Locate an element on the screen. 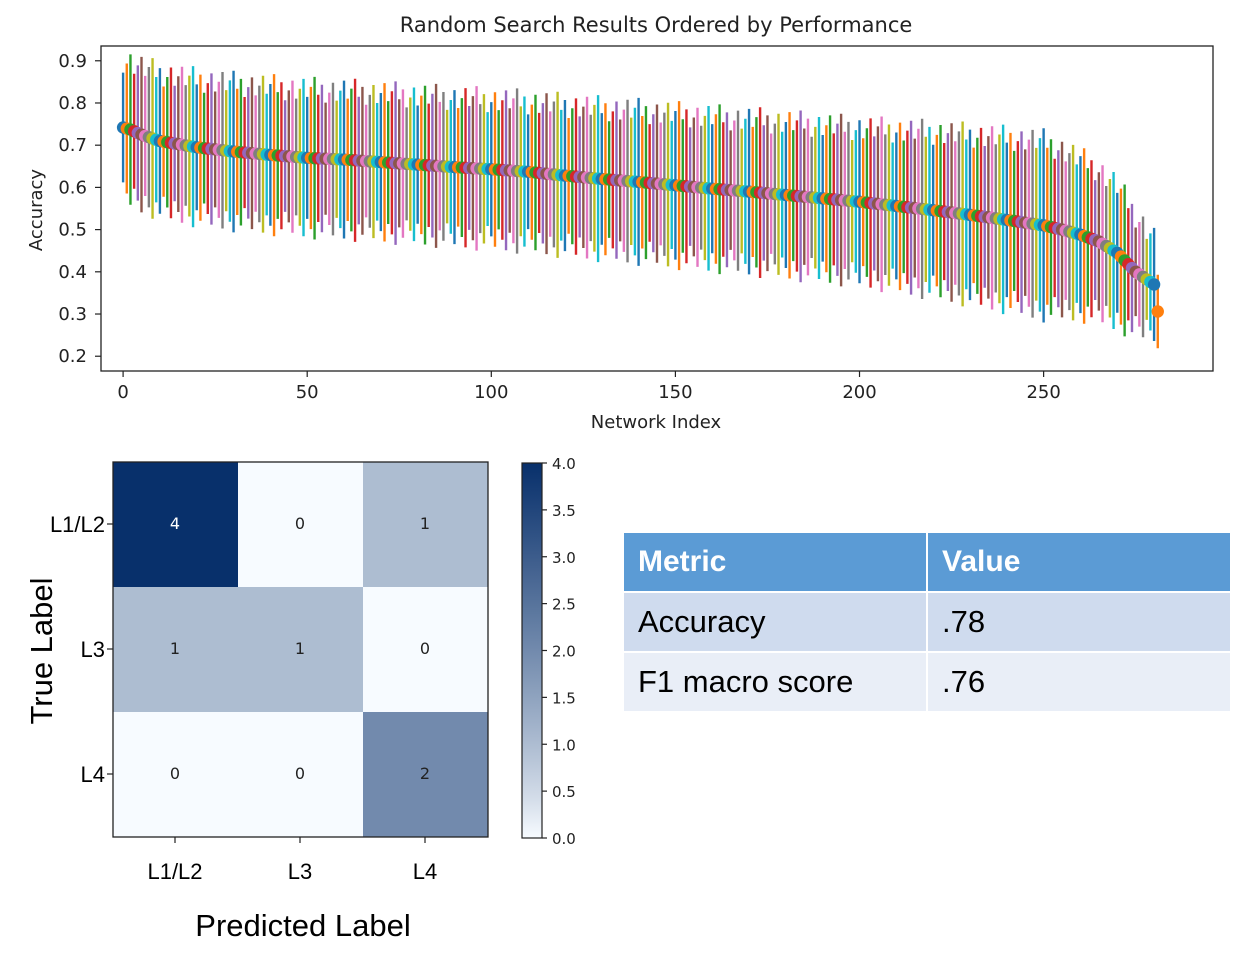  x-tick-label: L4 is located at coordinates (425, 871).